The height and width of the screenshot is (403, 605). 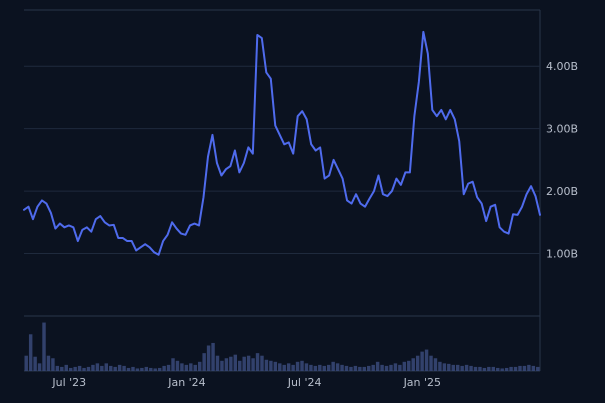 What do you see at coordinates (562, 129) in the screenshot?
I see `y-tick-label: 3.00B` at bounding box center [562, 129].